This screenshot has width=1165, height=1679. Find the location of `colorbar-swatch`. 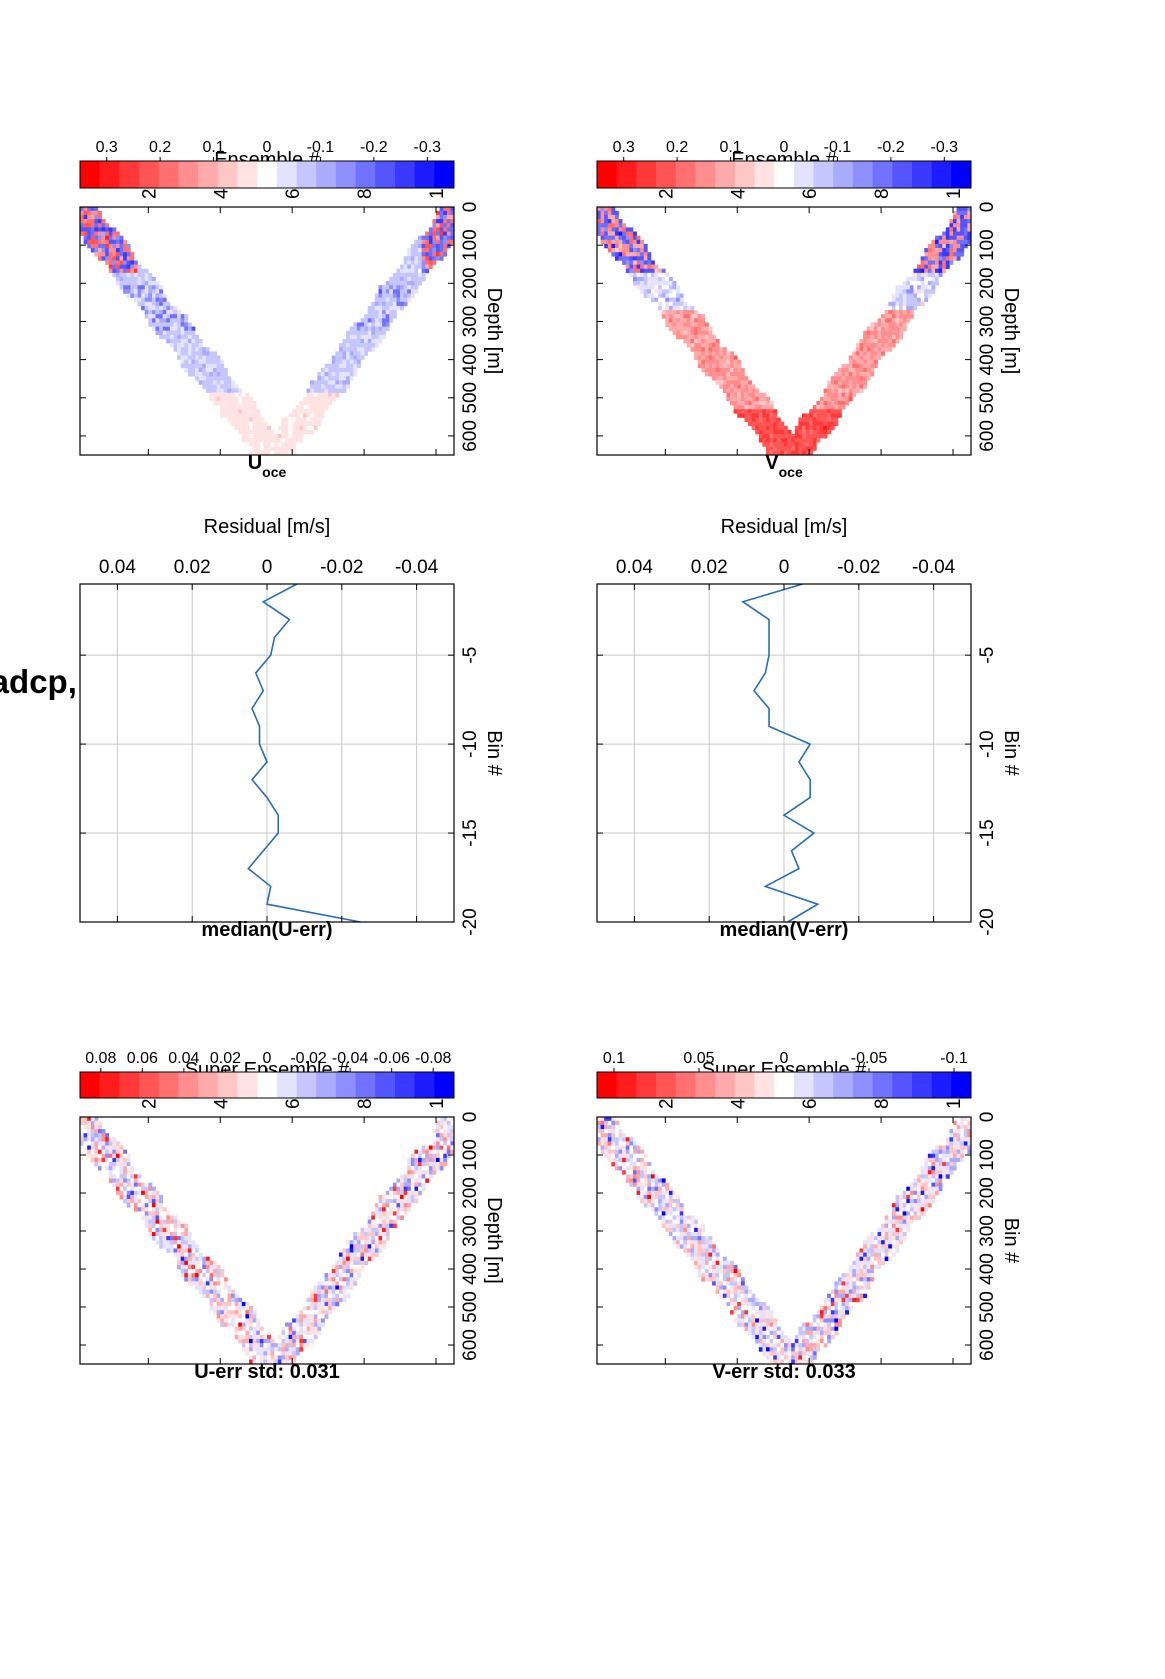

colorbar-swatch is located at coordinates (626, 1085).